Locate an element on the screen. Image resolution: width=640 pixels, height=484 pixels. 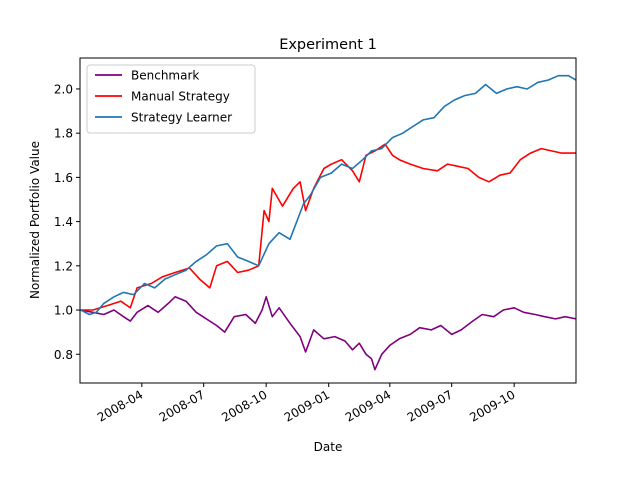
legend-label-0: Benchmark is located at coordinates (165, 76).